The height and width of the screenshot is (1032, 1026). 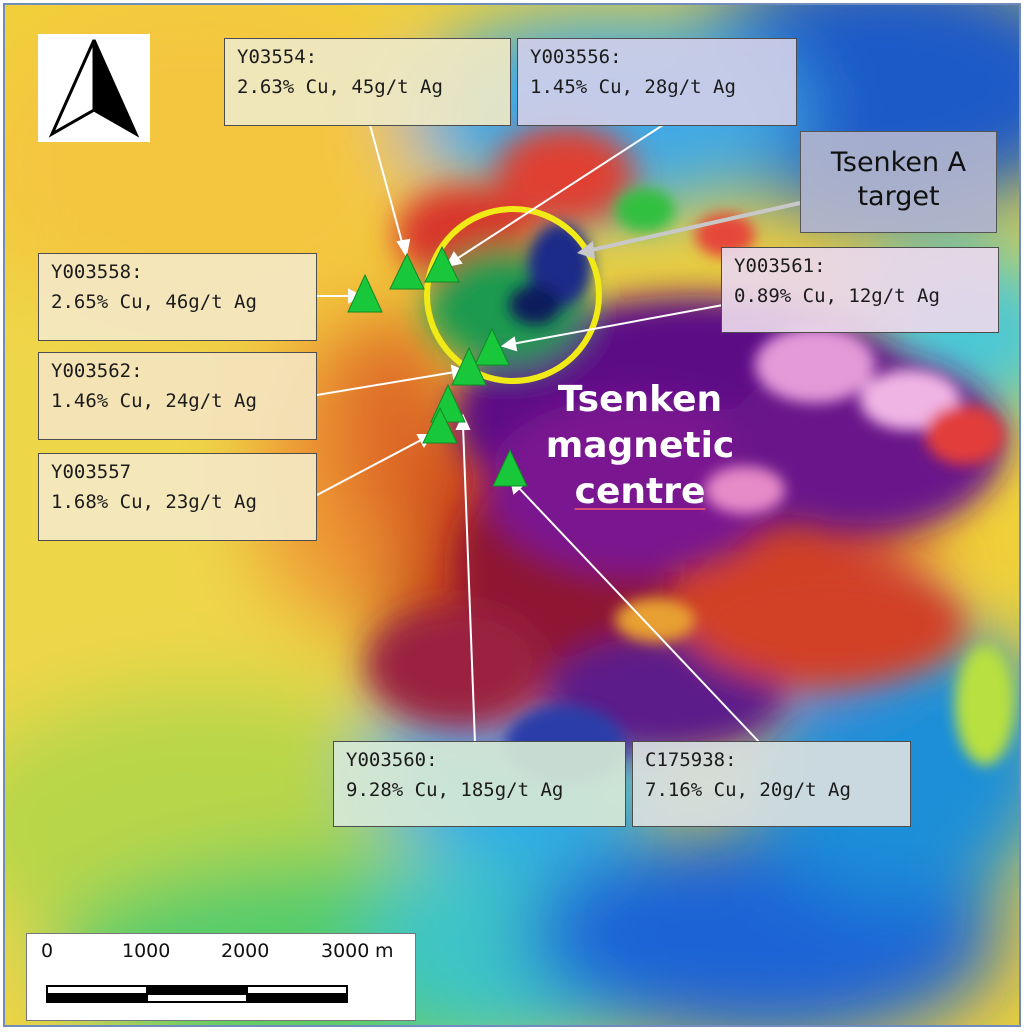 What do you see at coordinates (222, 997) in the screenshot?
I see `scale-bar-graphic` at bounding box center [222, 997].